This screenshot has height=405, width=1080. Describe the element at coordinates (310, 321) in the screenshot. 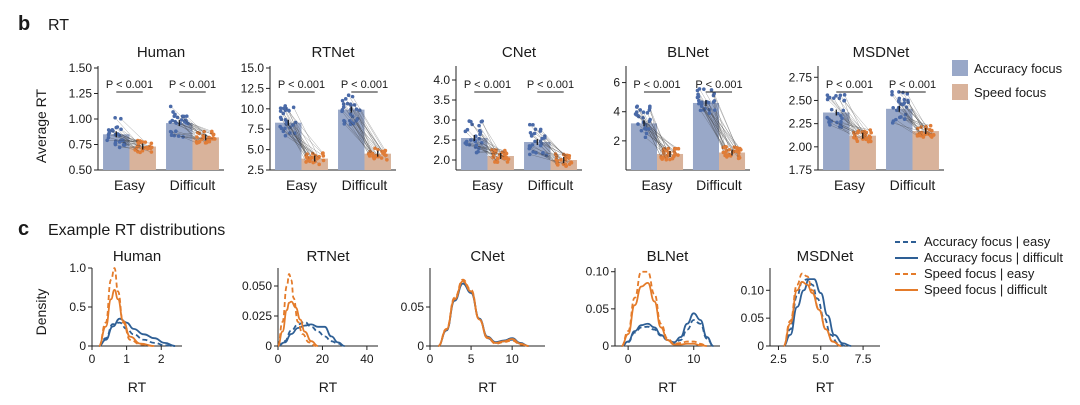

I see `density-panel-rtnet: RTNet 0 0.025 0.050 0 20 40 RT` at that location.